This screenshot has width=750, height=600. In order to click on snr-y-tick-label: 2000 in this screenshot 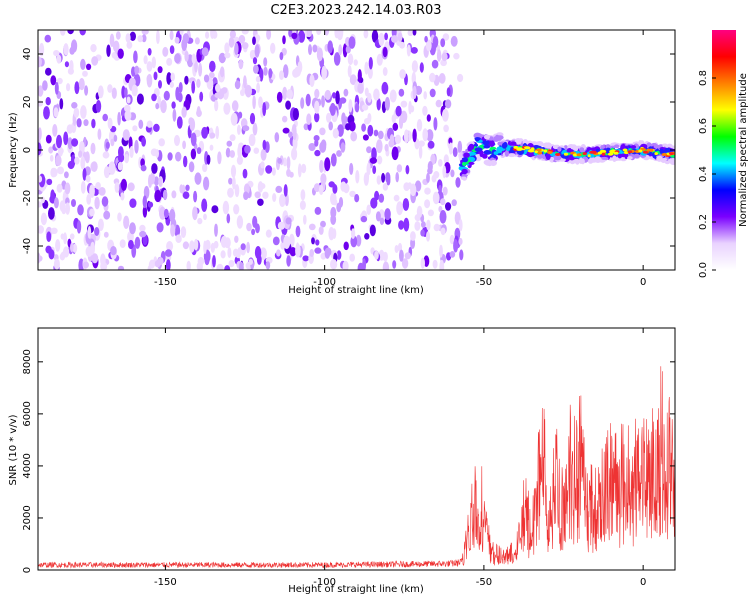, I will do `click(27, 517)`.